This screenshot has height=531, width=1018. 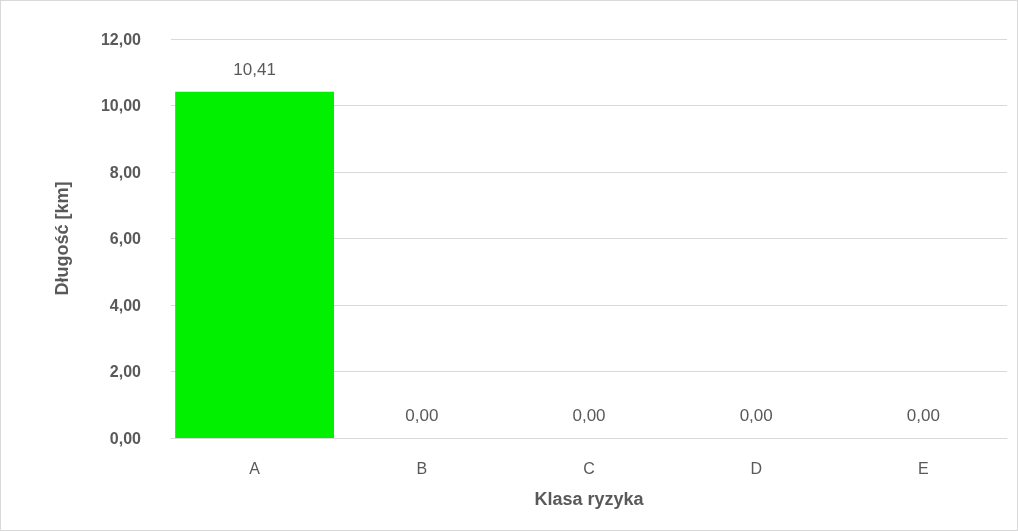 What do you see at coordinates (756, 468) in the screenshot?
I see `x-tick-label: D` at bounding box center [756, 468].